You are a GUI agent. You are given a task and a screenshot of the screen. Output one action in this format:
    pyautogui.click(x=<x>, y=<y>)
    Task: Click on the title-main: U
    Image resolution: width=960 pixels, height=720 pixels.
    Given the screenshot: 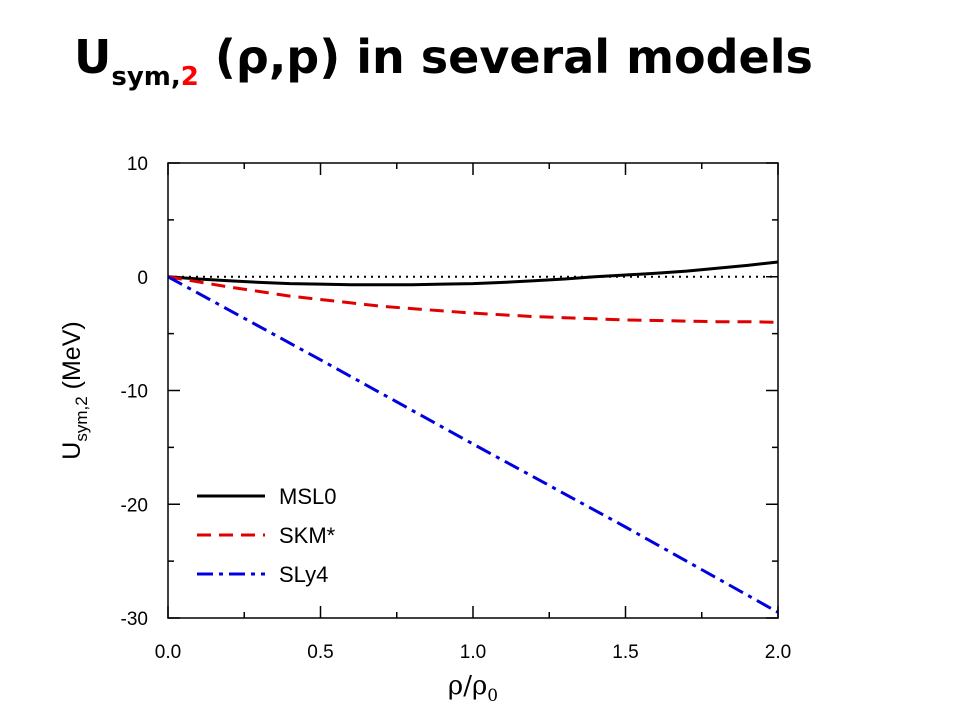 What is the action you would take?
    pyautogui.click(x=93, y=57)
    